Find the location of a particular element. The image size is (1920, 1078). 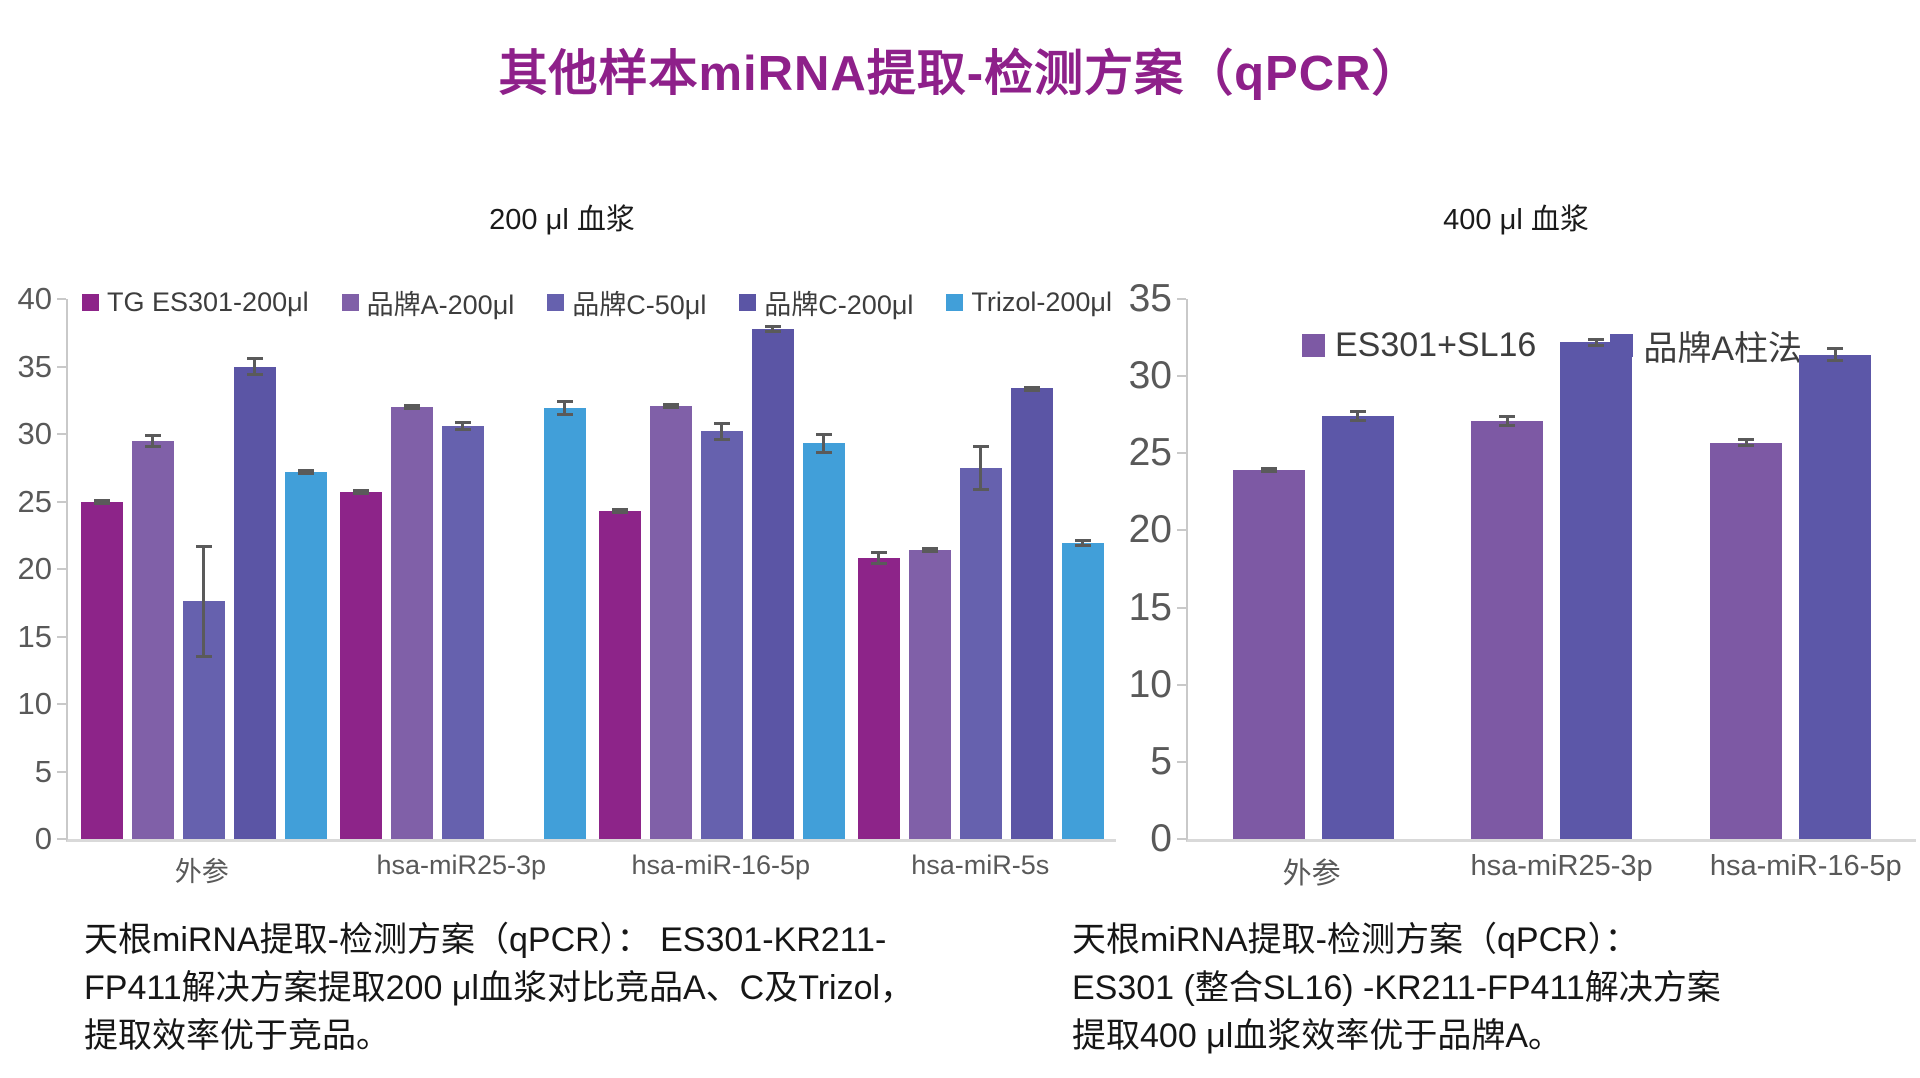

y-tick-label: 40 is located at coordinates (34, 298).